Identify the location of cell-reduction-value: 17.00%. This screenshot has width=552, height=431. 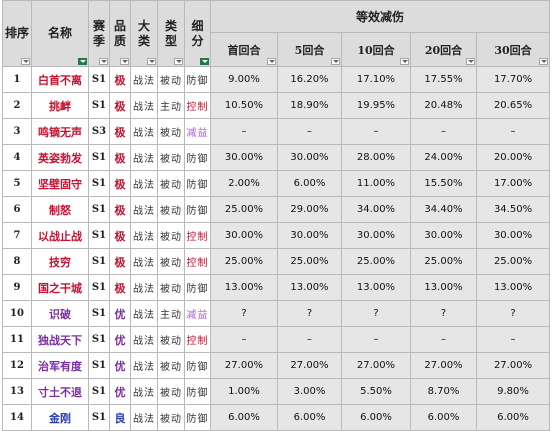
(513, 183).